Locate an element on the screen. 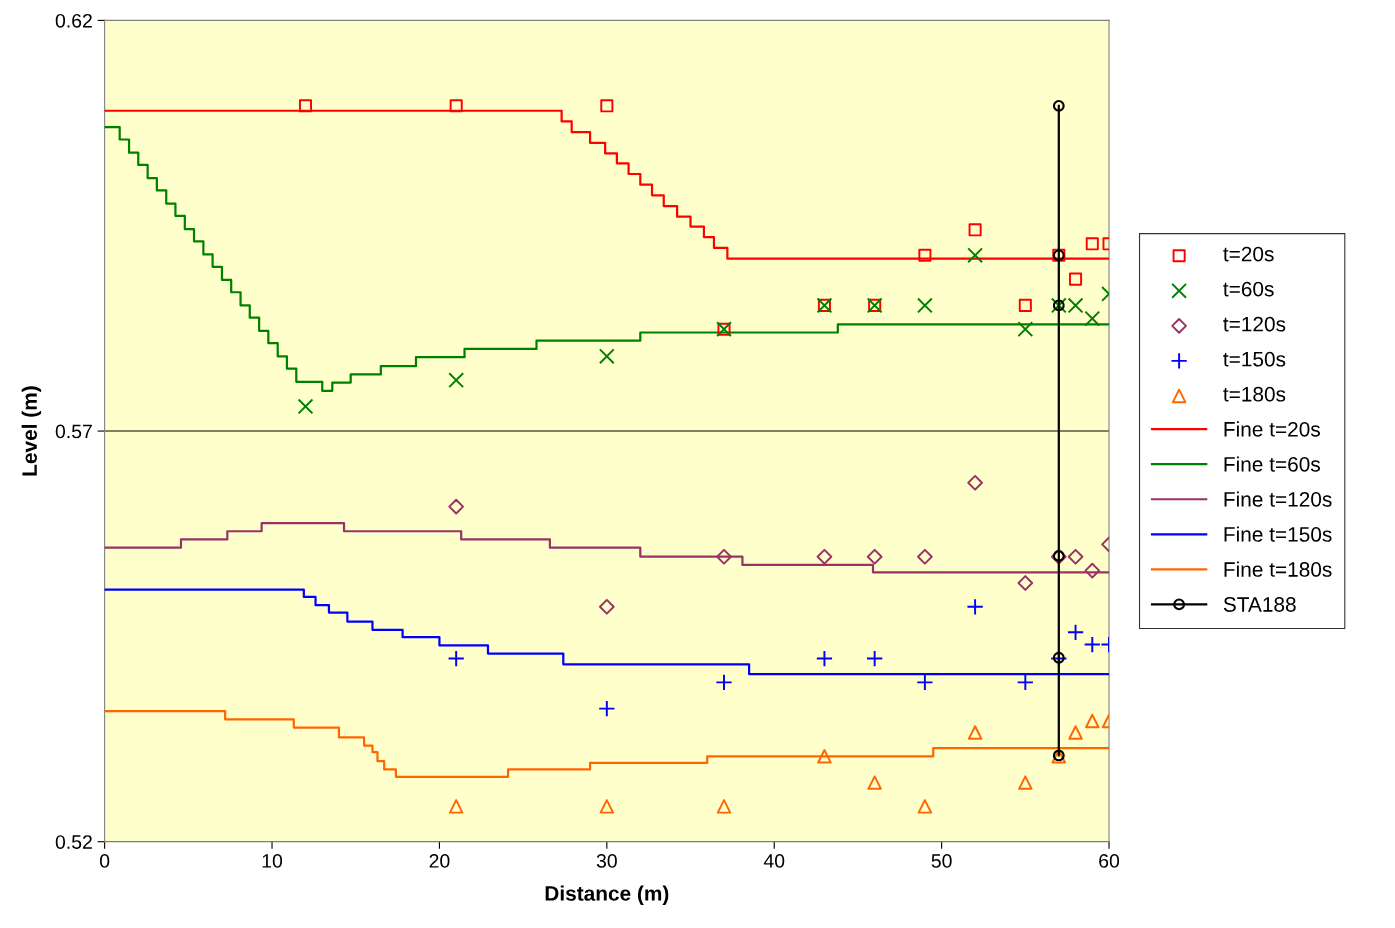 Image resolution: width=1395 pixels, height=928 pixels. y-tick-label: 0.62 is located at coordinates (73, 20).